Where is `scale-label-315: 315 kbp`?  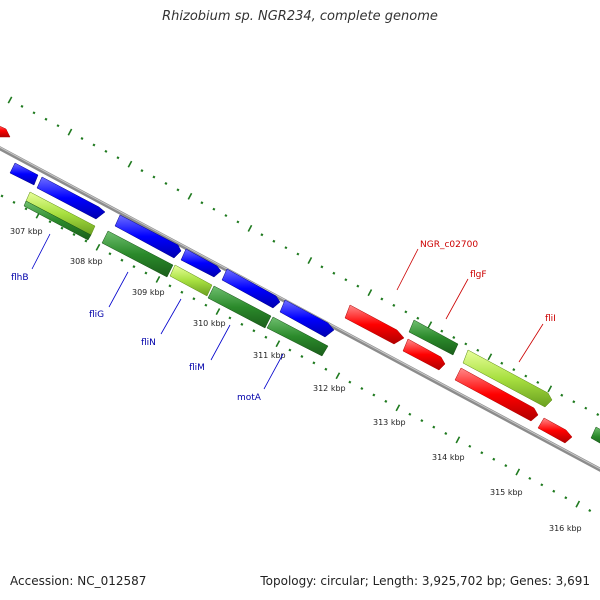
scale-label-315: 315 kbp is located at coordinates (506, 492).